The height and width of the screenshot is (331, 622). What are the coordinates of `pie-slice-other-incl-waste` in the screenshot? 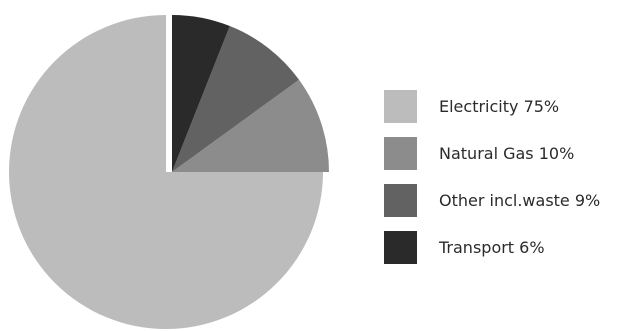 It's located at (236, 99).